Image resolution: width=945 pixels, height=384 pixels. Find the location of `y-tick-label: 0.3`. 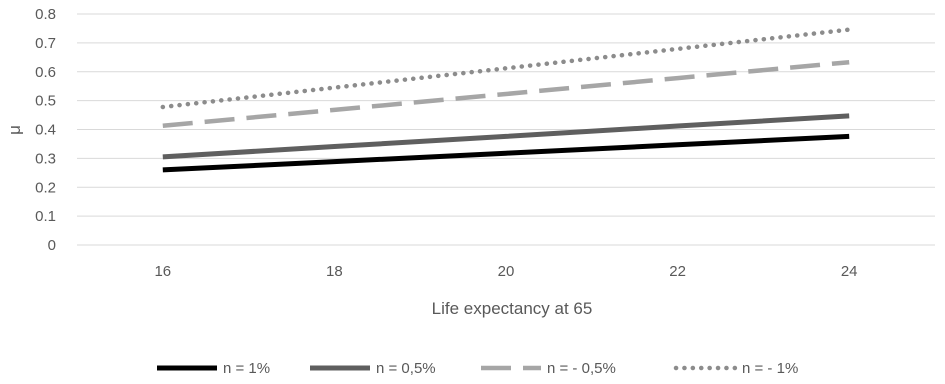

y-tick-label: 0.3 is located at coordinates (45, 158).